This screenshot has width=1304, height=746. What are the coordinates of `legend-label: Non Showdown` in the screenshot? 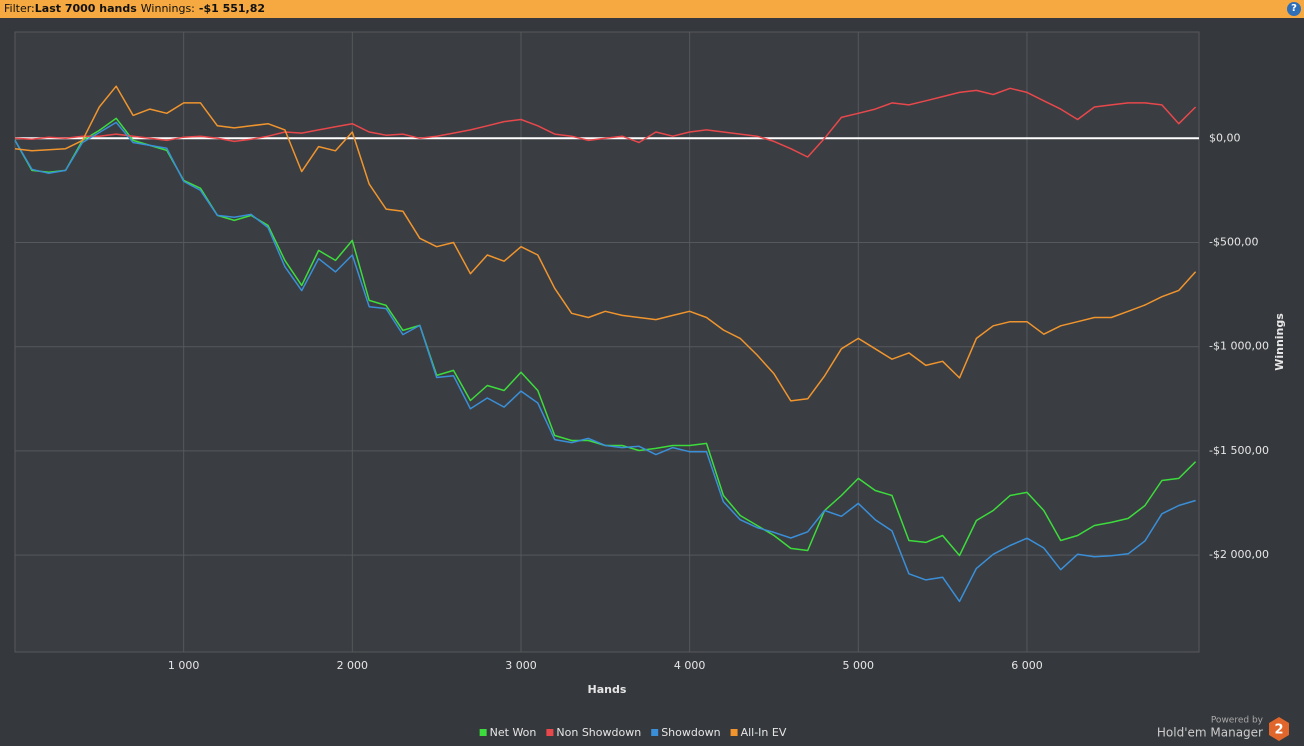 It's located at (598, 732).